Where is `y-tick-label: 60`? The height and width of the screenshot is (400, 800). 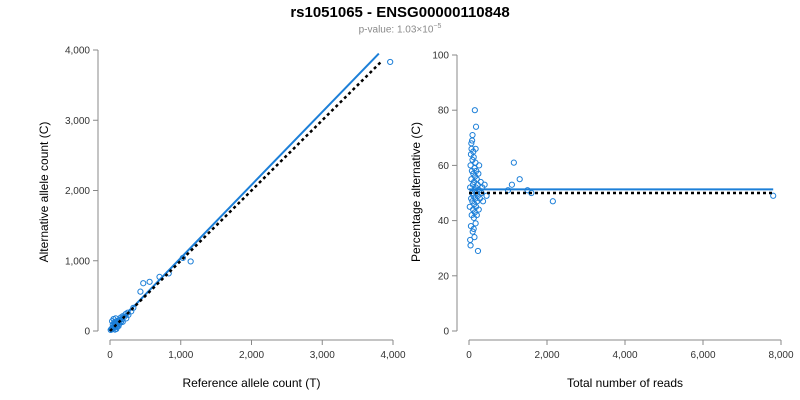 y-tick-label: 60 is located at coordinates (444, 166).